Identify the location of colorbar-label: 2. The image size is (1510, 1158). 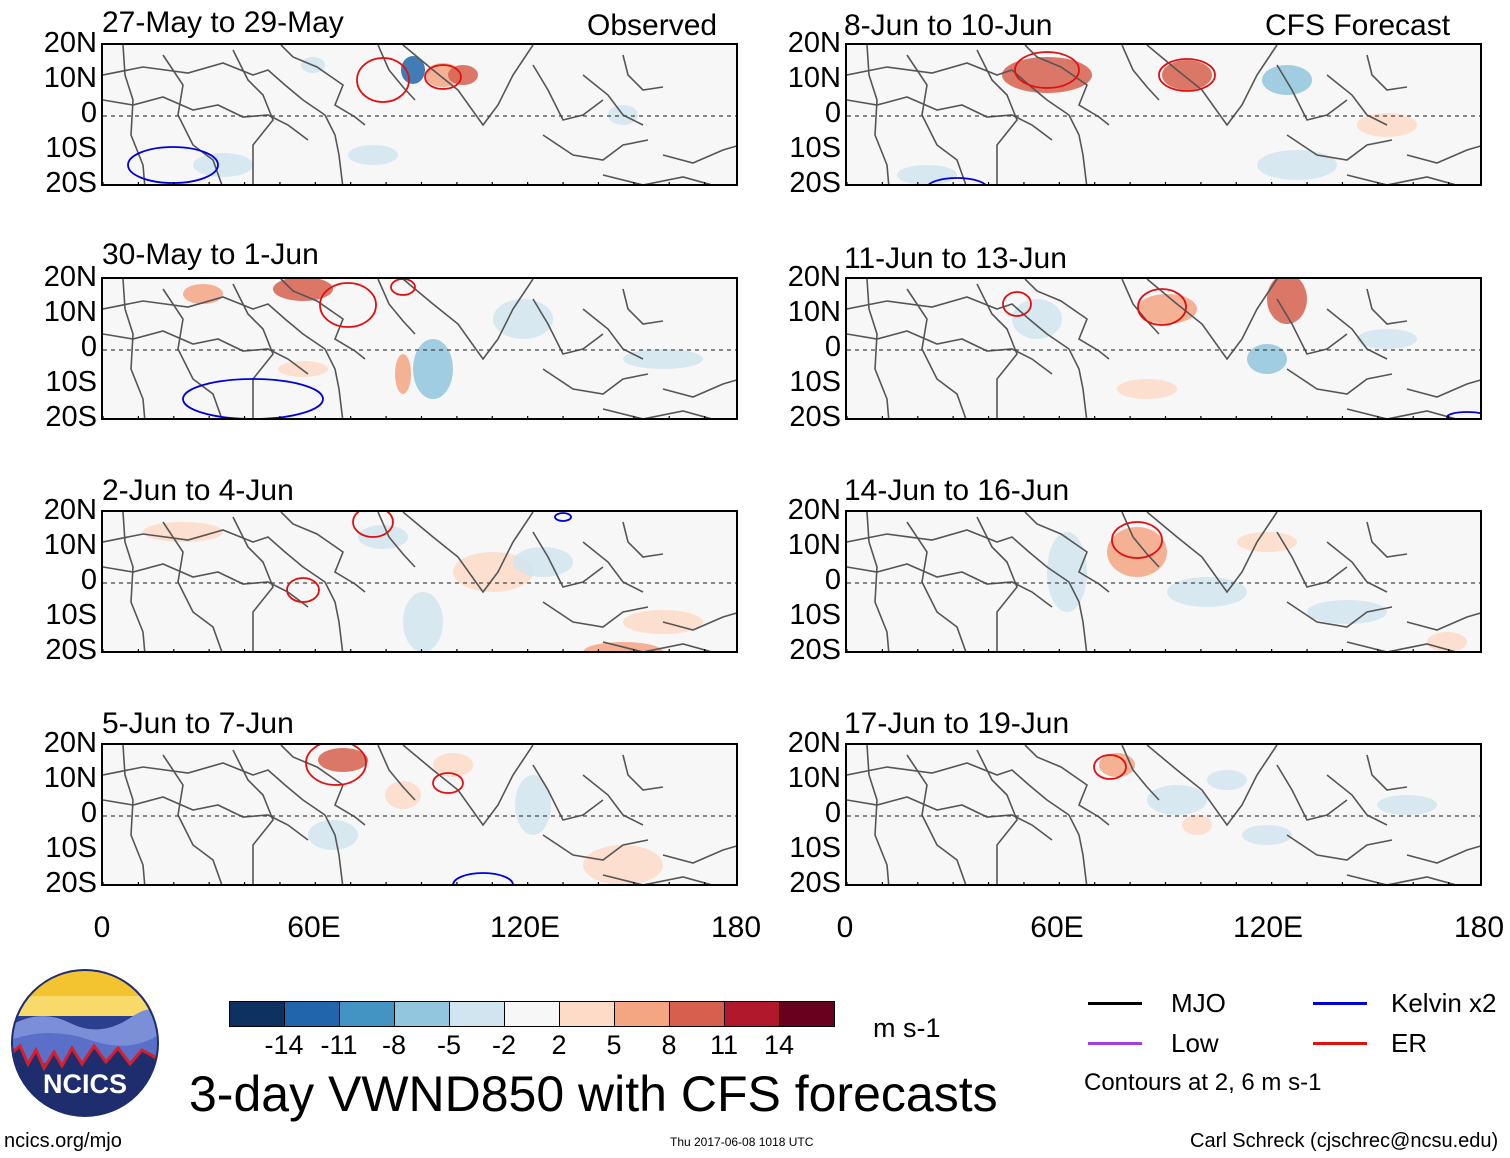
(559, 1045).